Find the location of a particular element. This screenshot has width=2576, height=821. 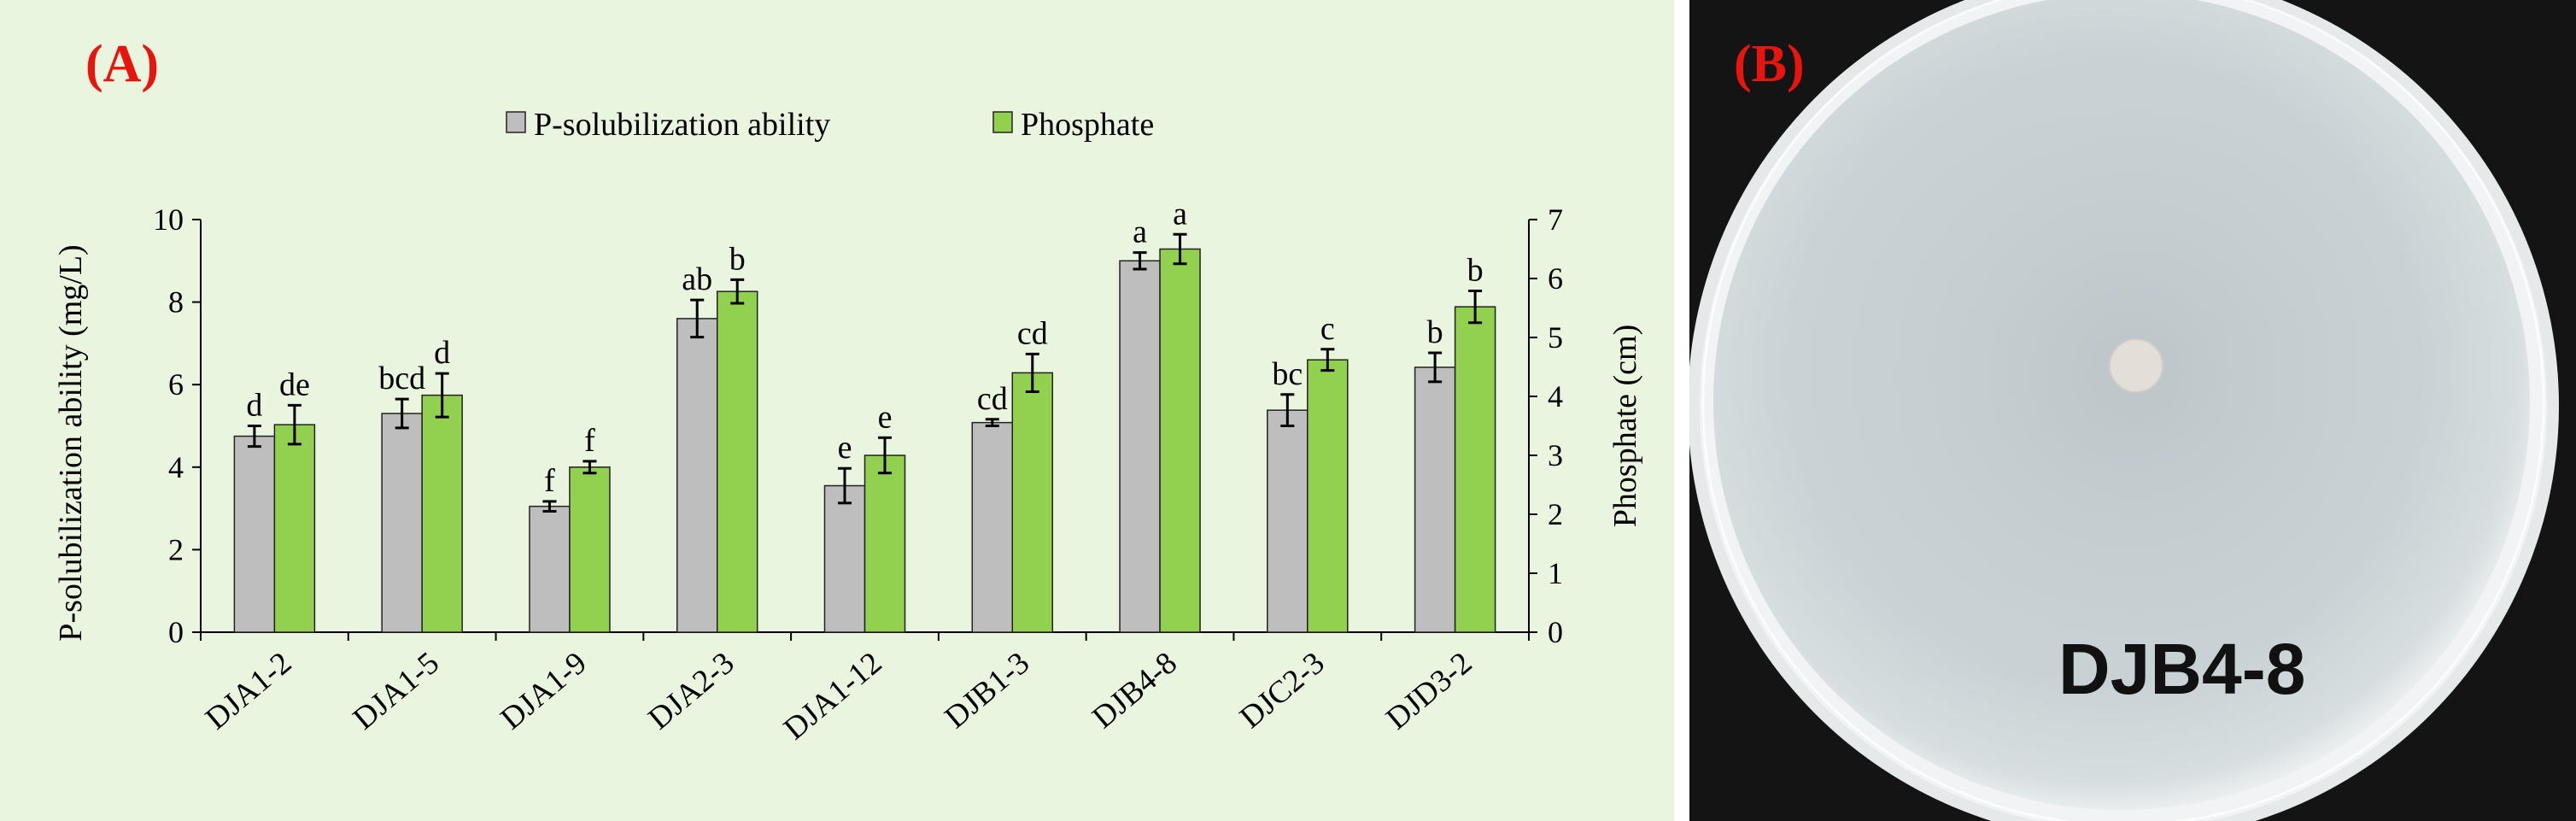

y-tick-label: 6 is located at coordinates (176, 385).